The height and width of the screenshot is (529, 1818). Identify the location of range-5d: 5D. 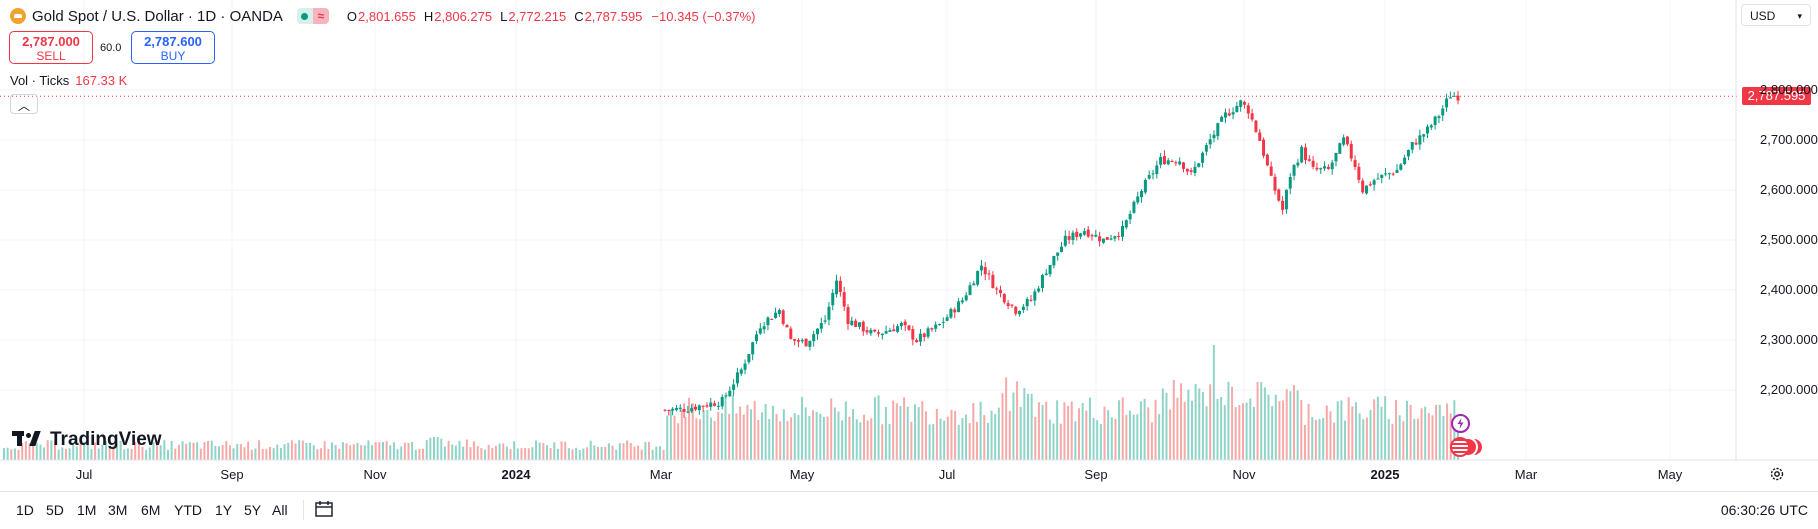
(55, 510).